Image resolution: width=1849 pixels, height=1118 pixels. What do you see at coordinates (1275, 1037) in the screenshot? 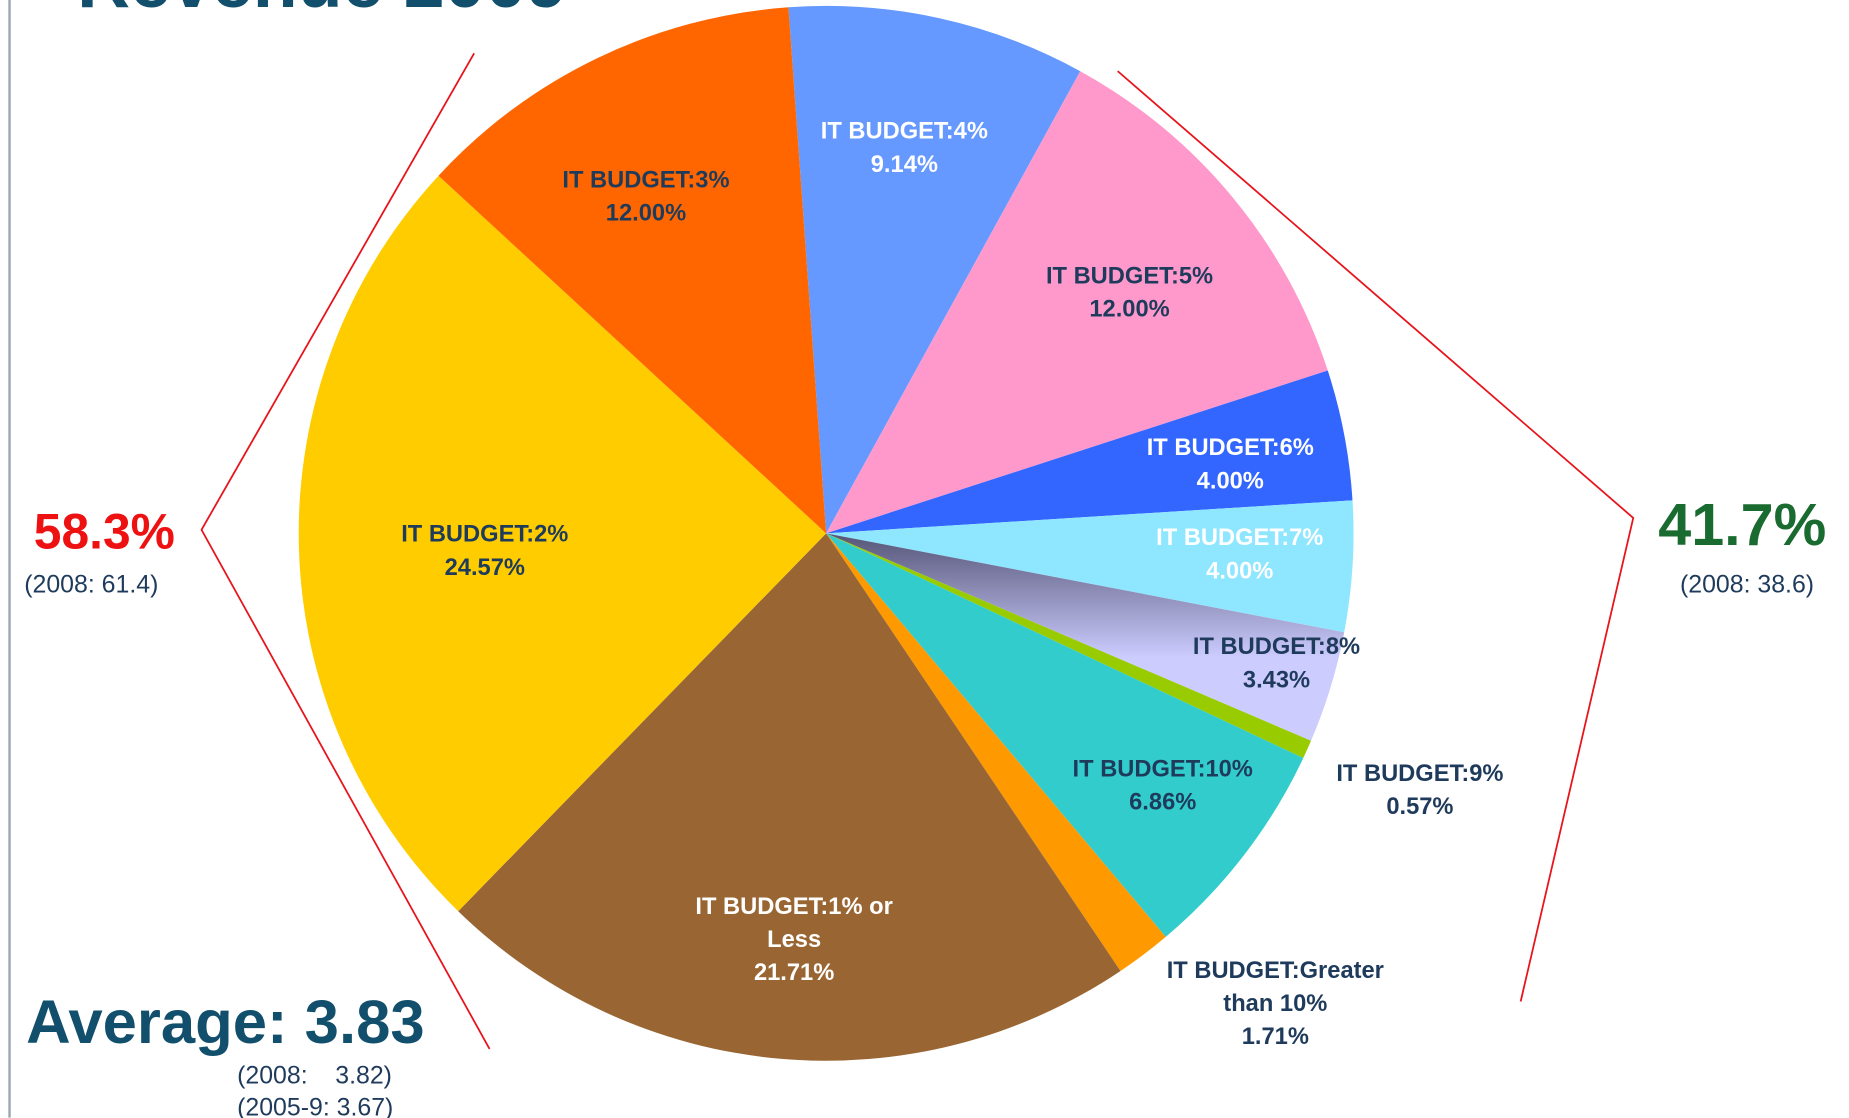
I see `value-label: 1.71%` at bounding box center [1275, 1037].